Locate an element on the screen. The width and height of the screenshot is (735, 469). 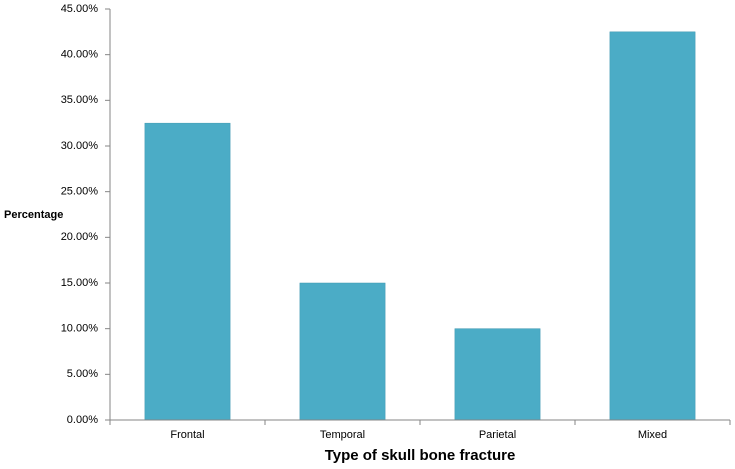
y-tick-label: 40.00% is located at coordinates (80, 55).